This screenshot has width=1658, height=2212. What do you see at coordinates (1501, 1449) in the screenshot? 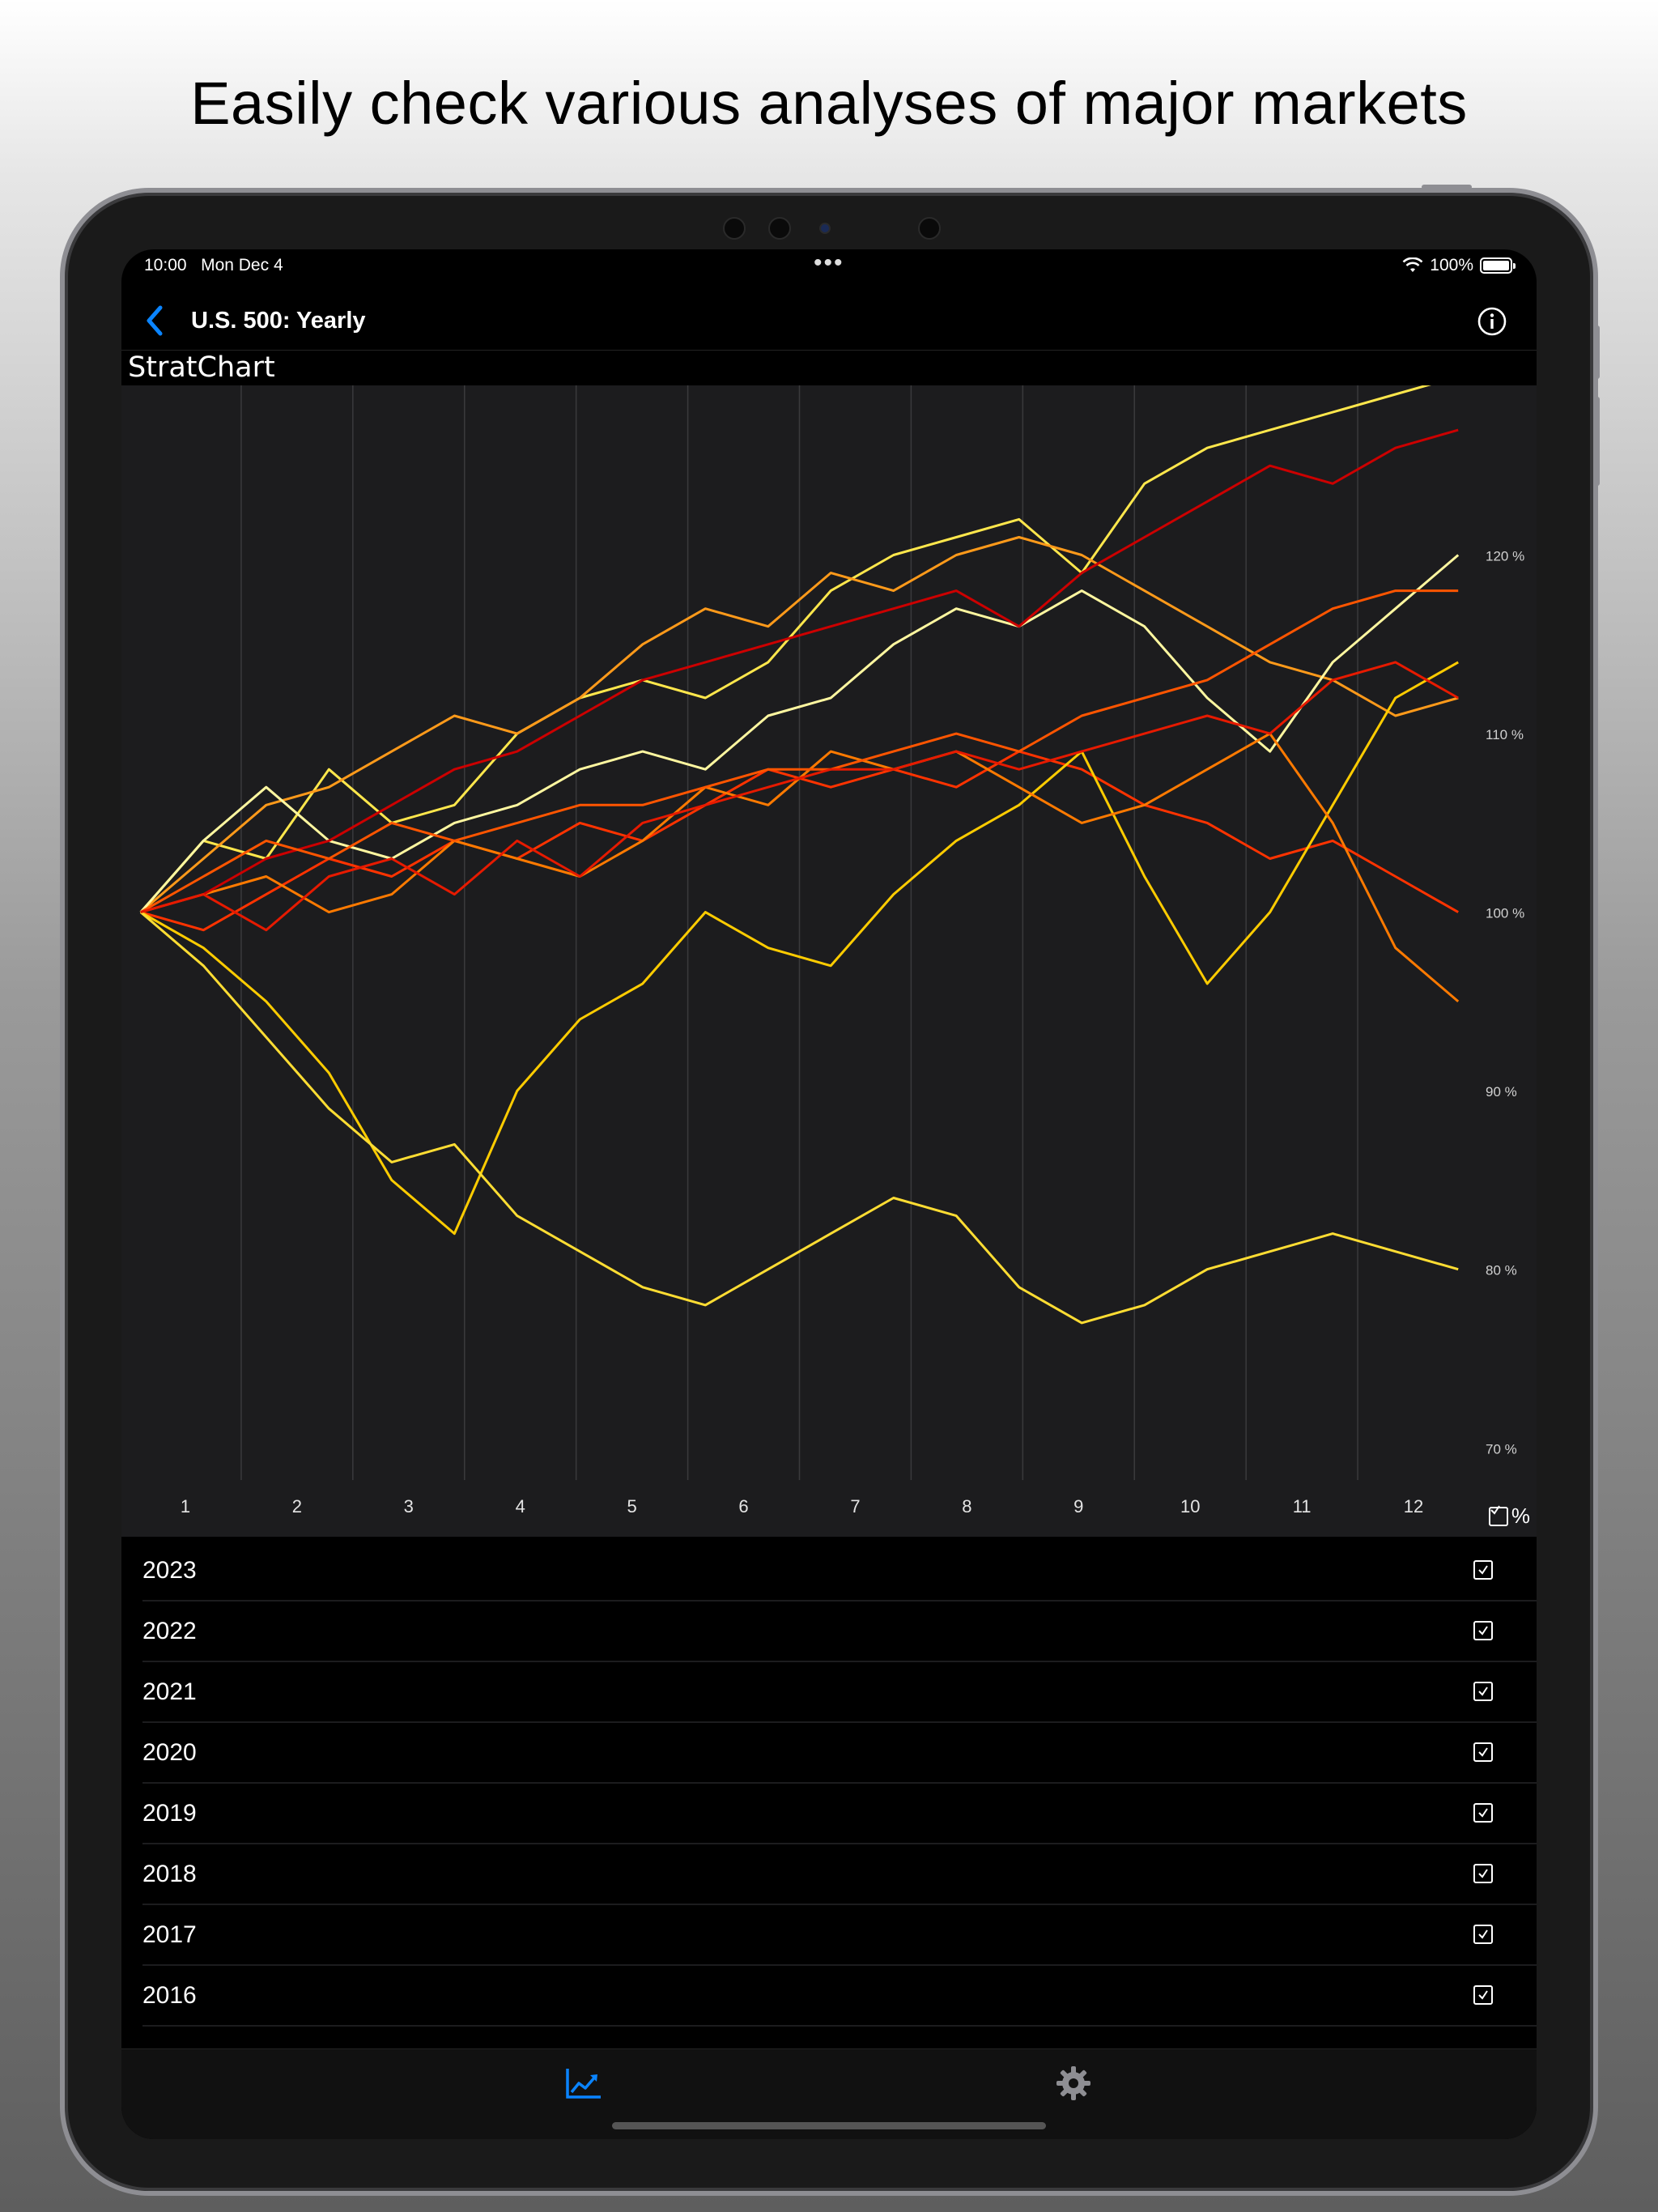
I see `y-tick-label: 70 %` at bounding box center [1501, 1449].